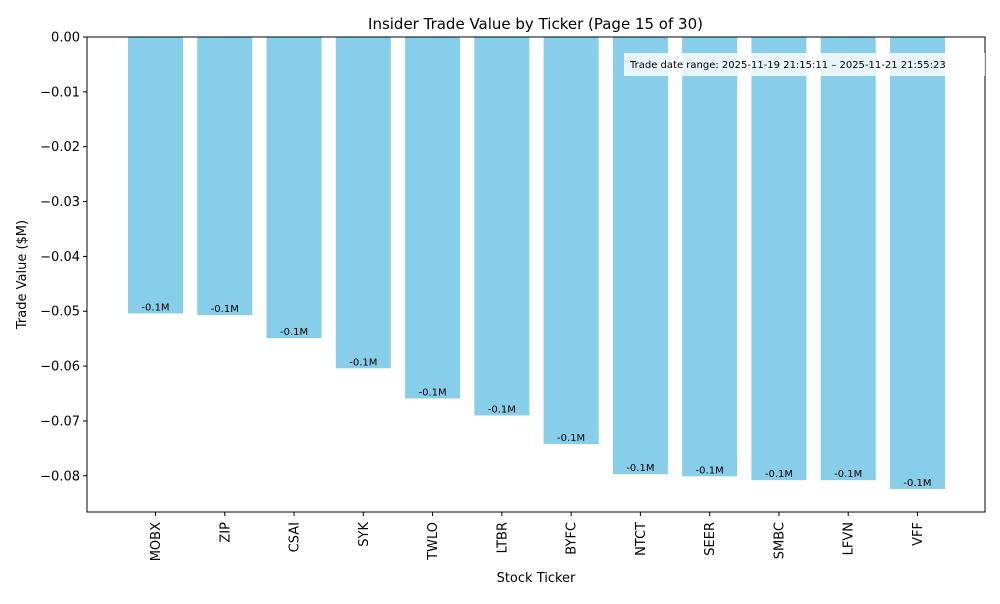  What do you see at coordinates (225, 176) in the screenshot?
I see `bar-zip` at bounding box center [225, 176].